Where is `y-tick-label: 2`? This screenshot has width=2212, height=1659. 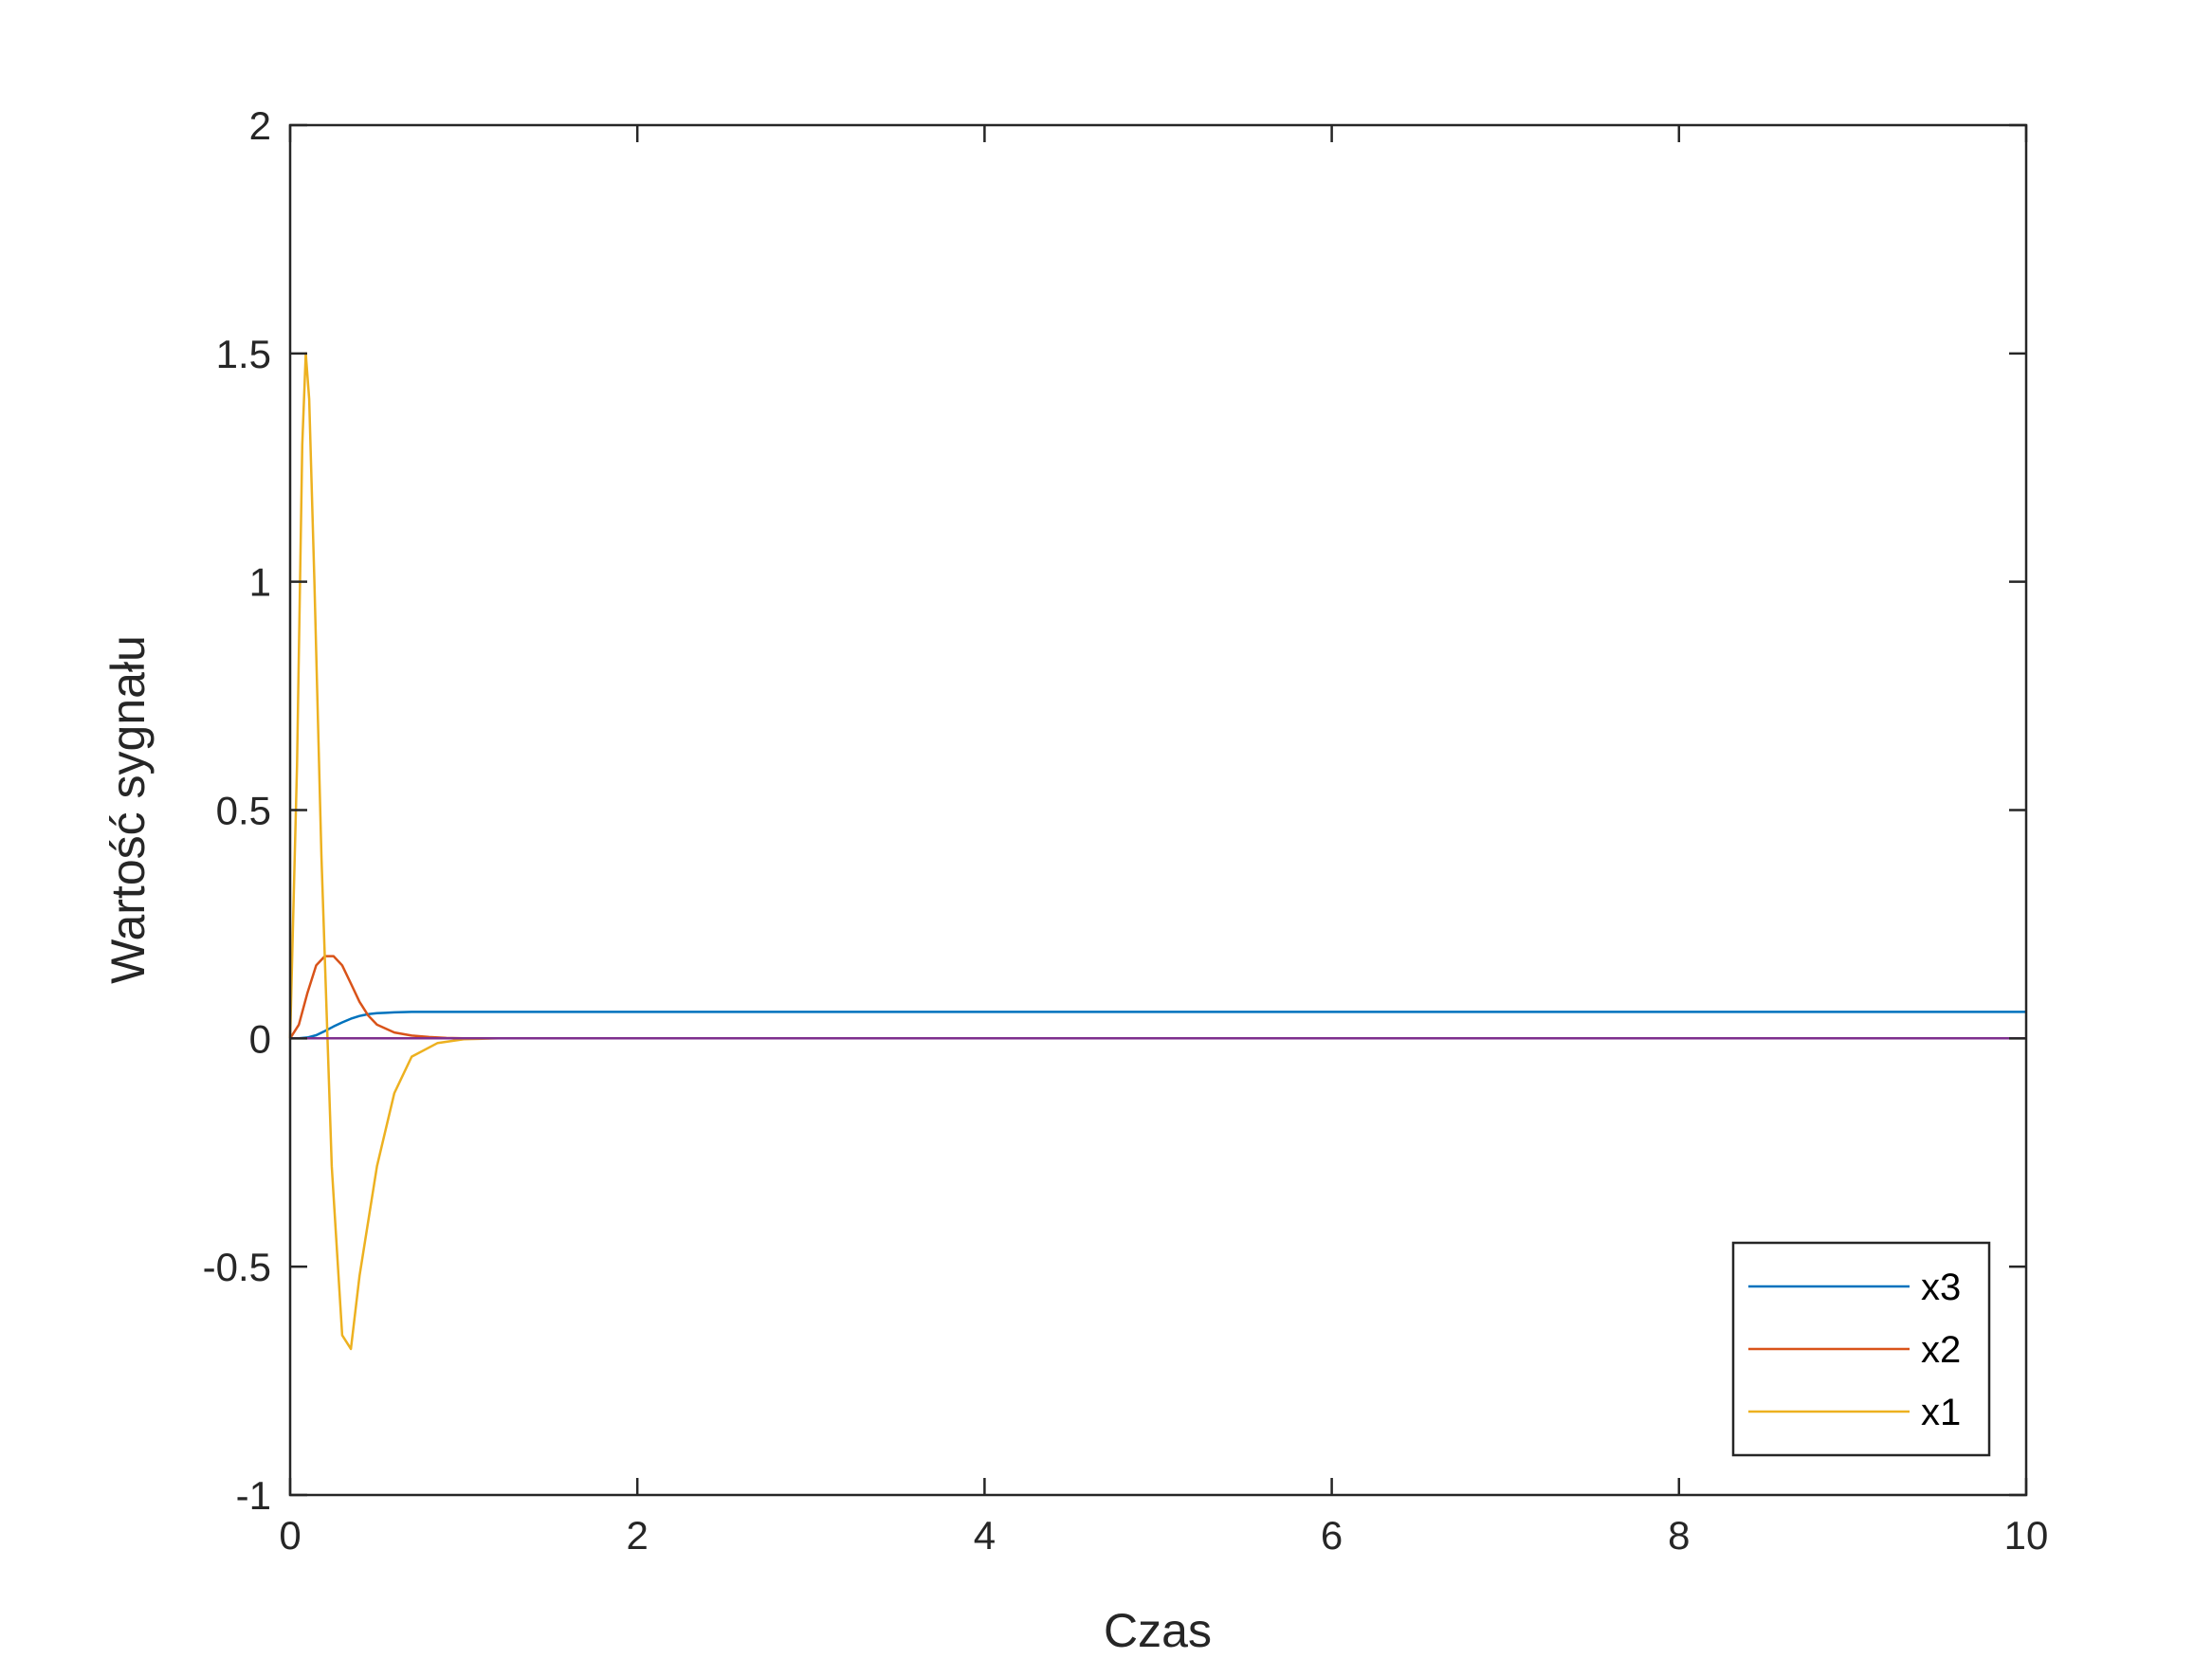 y-tick-label: 2 is located at coordinates (260, 125).